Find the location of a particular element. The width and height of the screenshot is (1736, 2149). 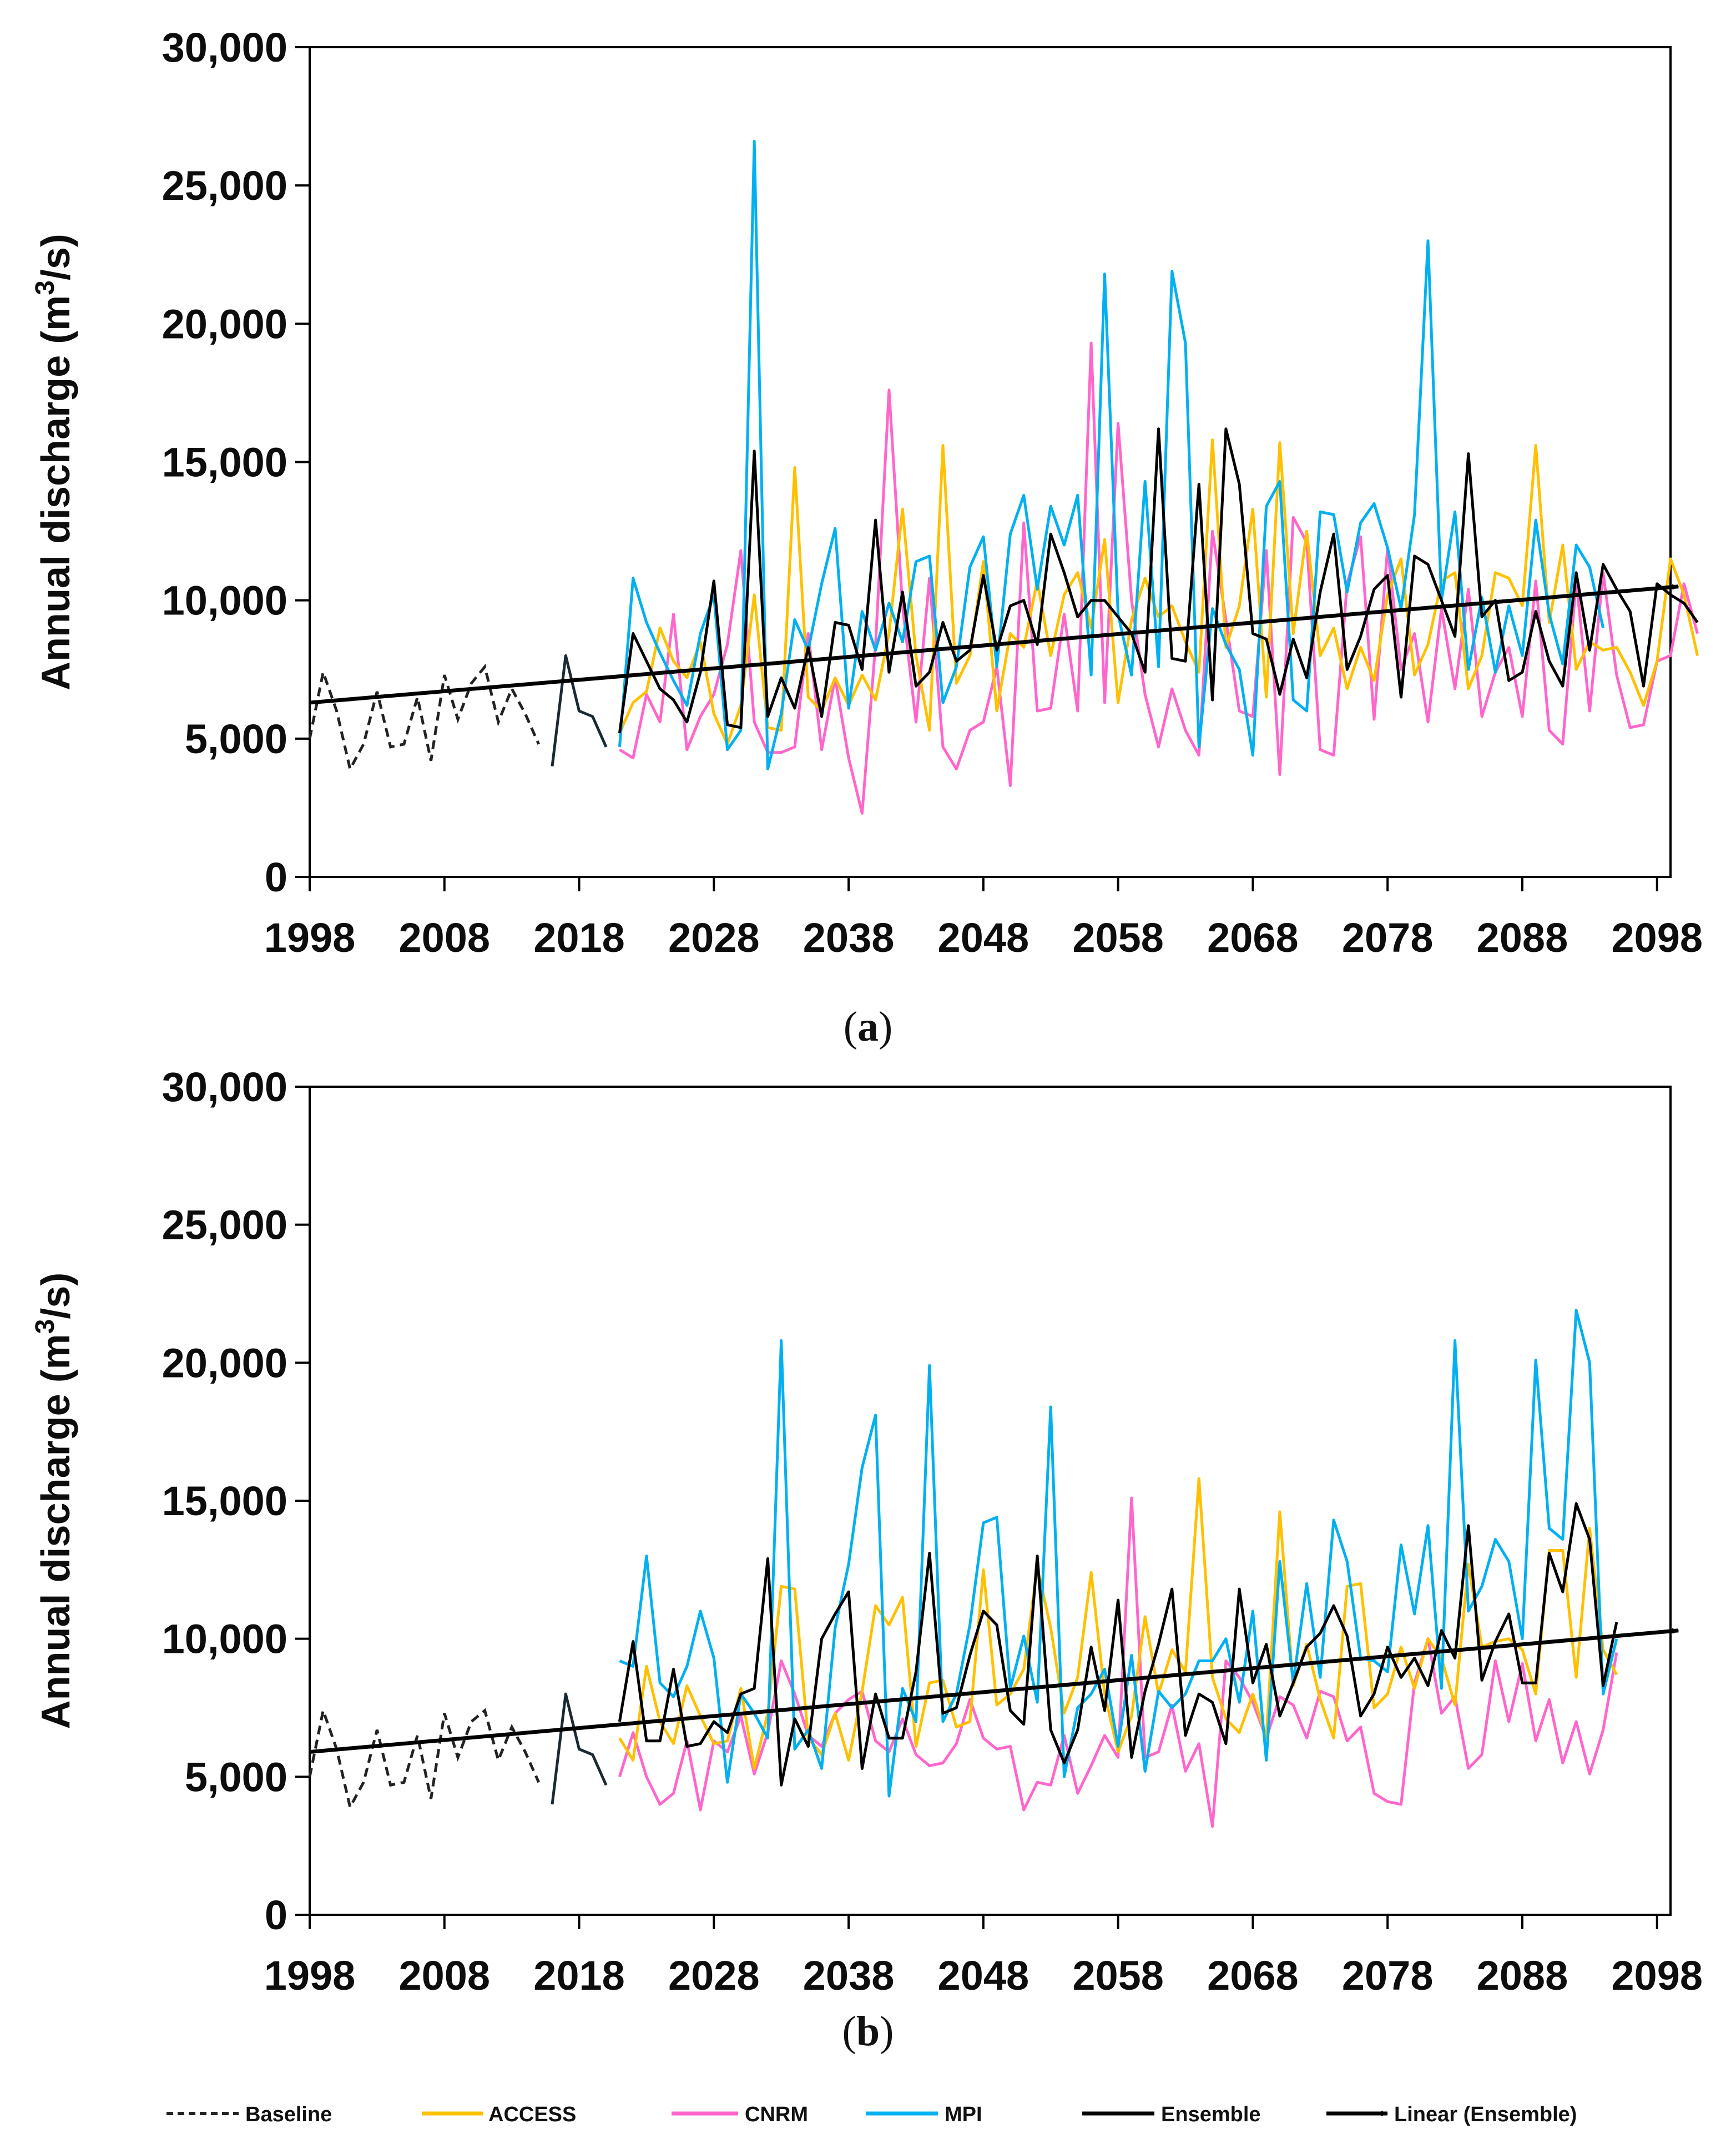

caption-letter: a is located at coordinates (868, 1026).